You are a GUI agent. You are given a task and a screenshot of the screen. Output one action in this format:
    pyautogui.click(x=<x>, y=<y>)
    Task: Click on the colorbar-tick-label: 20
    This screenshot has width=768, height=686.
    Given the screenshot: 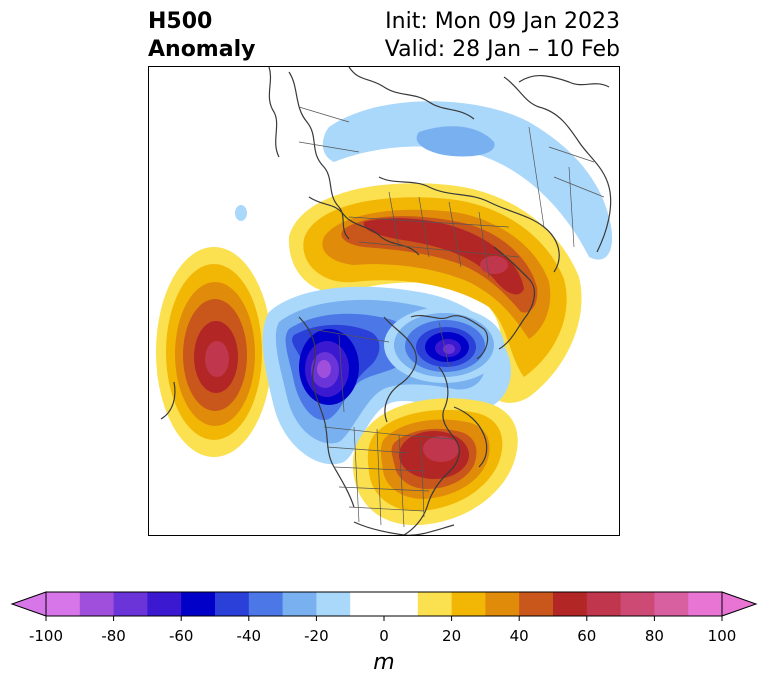 What is the action you would take?
    pyautogui.click(x=452, y=636)
    